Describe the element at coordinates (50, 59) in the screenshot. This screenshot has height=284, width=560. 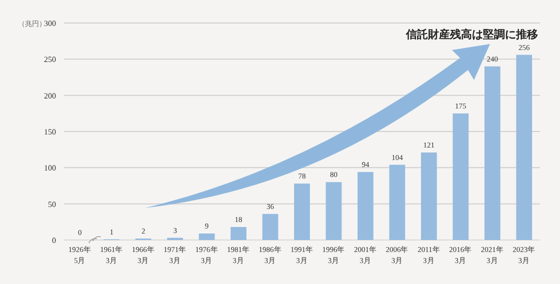
I see `y-tick-label: 250` at that location.